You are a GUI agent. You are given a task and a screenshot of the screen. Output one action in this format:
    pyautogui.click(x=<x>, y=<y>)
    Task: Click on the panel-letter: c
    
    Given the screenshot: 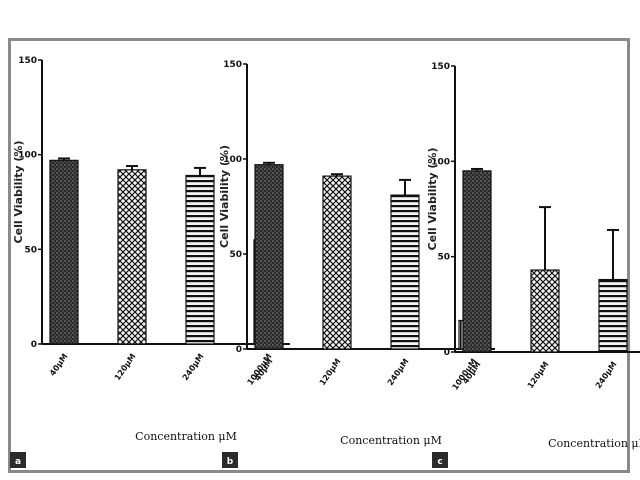 What is the action you would take?
    pyautogui.click(x=439, y=462)
    